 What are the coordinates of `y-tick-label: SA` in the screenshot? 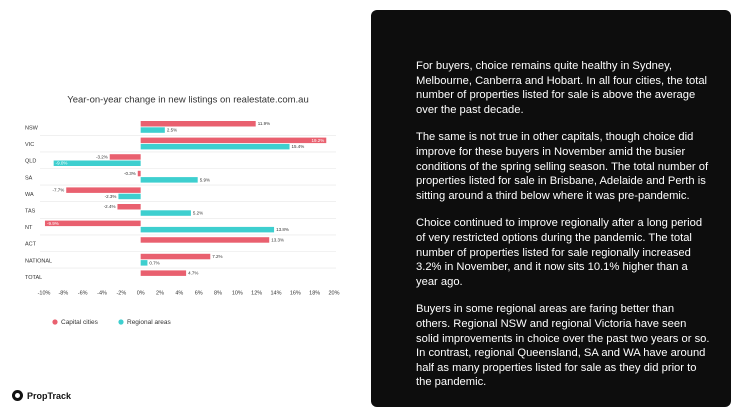 It's located at (29, 178).